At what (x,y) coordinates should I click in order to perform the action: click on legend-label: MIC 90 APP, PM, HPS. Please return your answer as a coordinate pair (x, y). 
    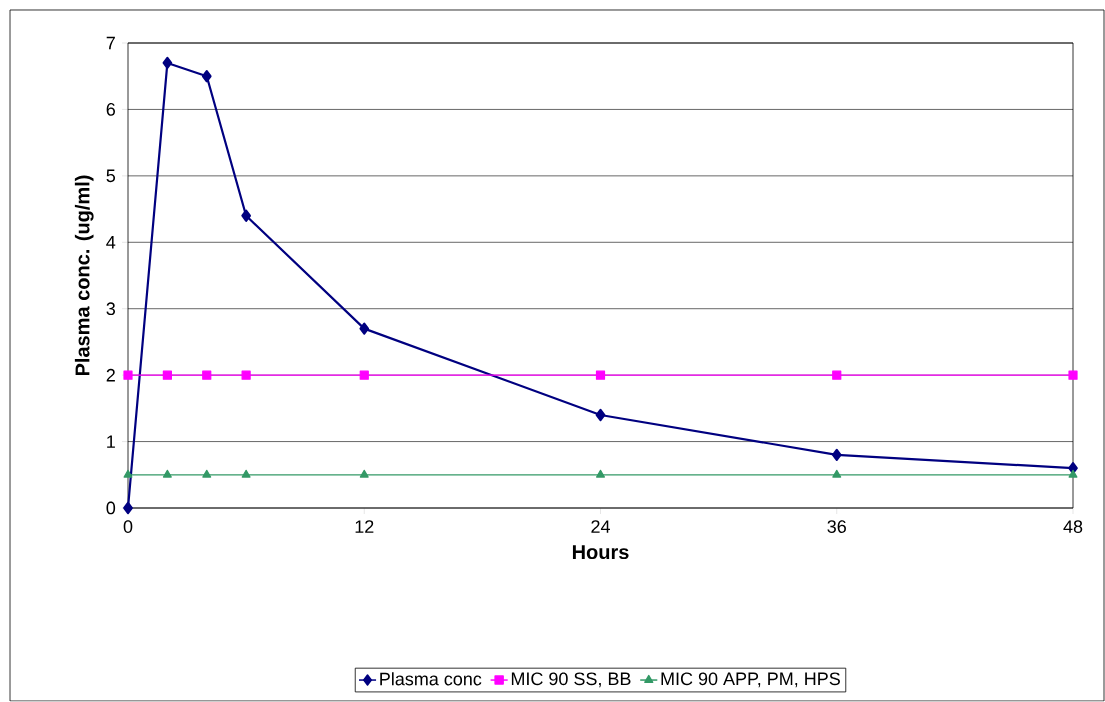
    Looking at the image, I should click on (750, 680).